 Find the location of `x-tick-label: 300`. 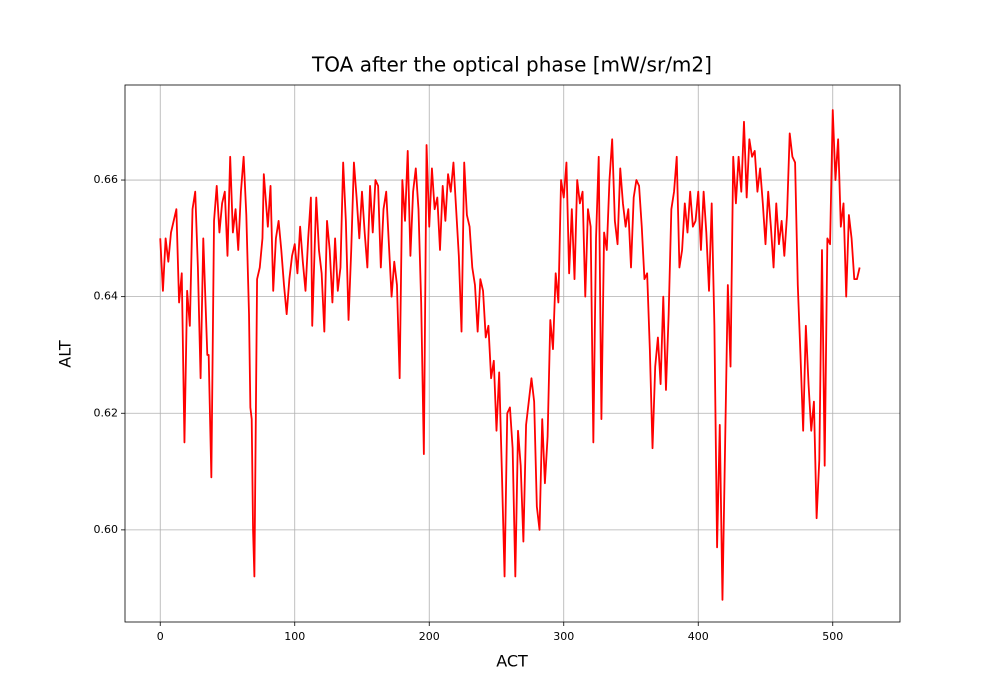

x-tick-label: 300 is located at coordinates (563, 636).